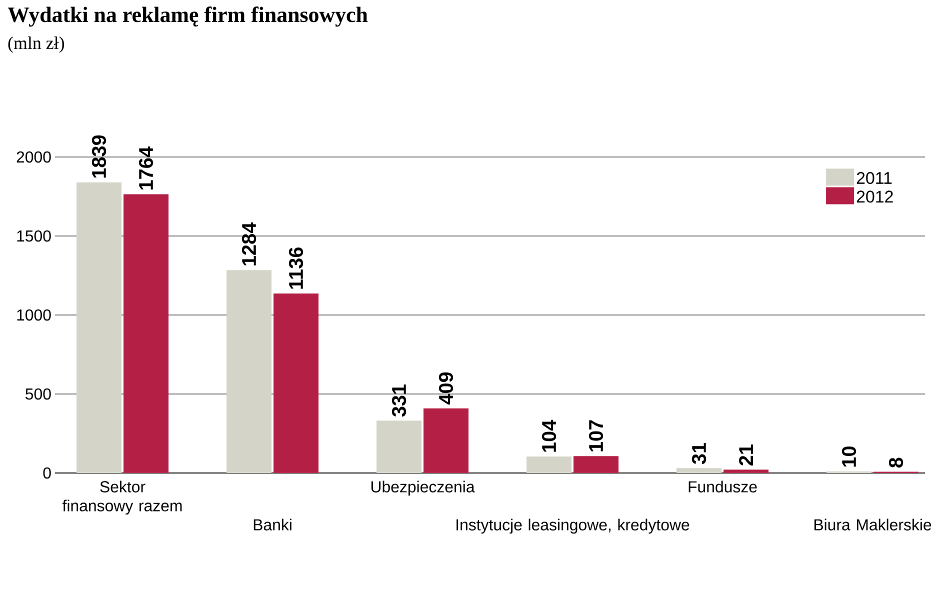 The height and width of the screenshot is (593, 948). I want to click on legend-label: 2011, so click(874, 178).